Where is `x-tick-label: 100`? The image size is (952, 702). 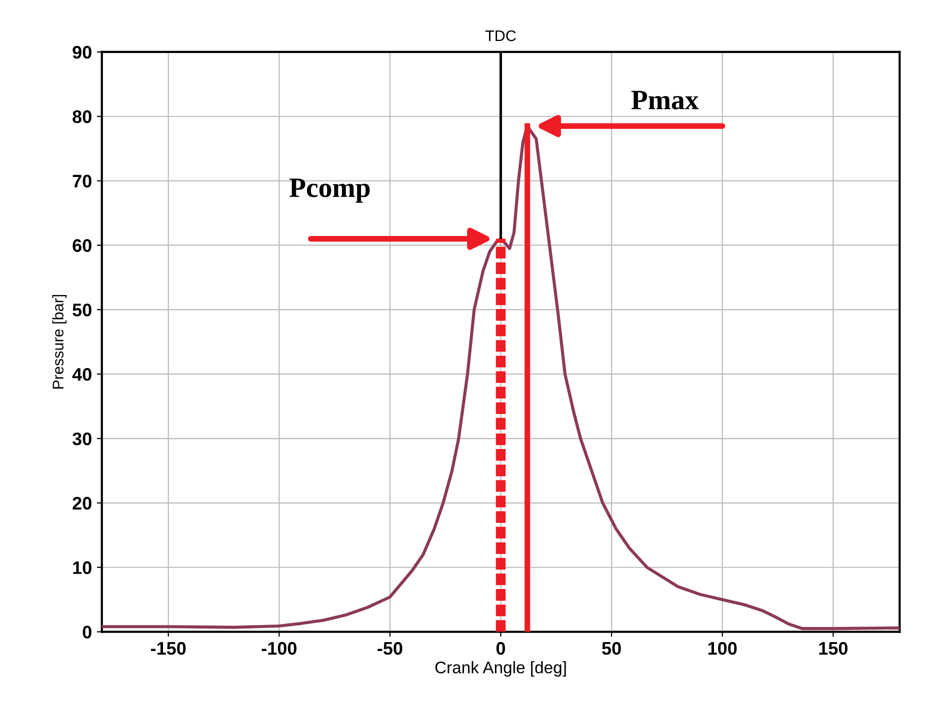 x-tick-label: 100 is located at coordinates (722, 648).